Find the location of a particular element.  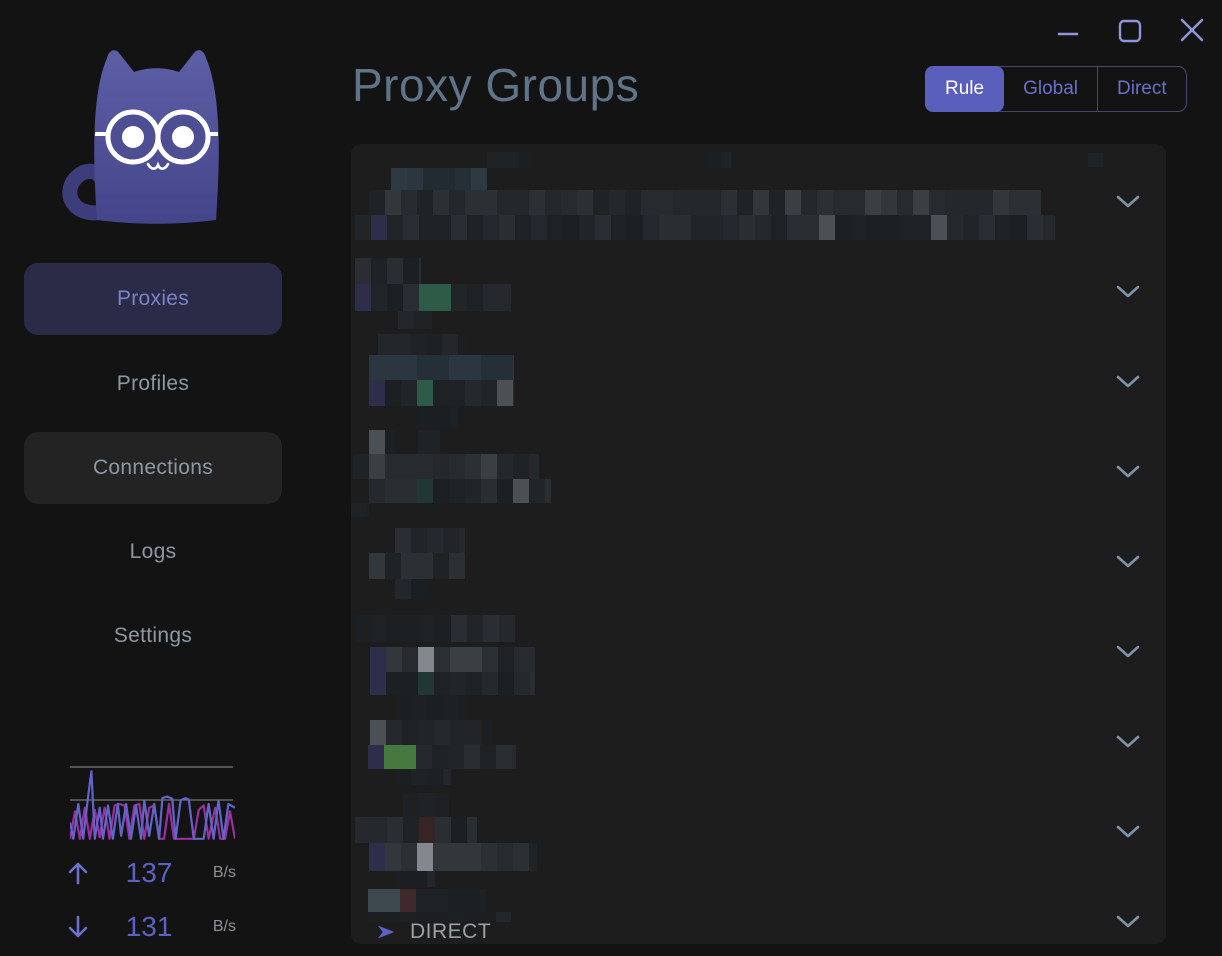

maximize-button is located at coordinates (1130, 30).